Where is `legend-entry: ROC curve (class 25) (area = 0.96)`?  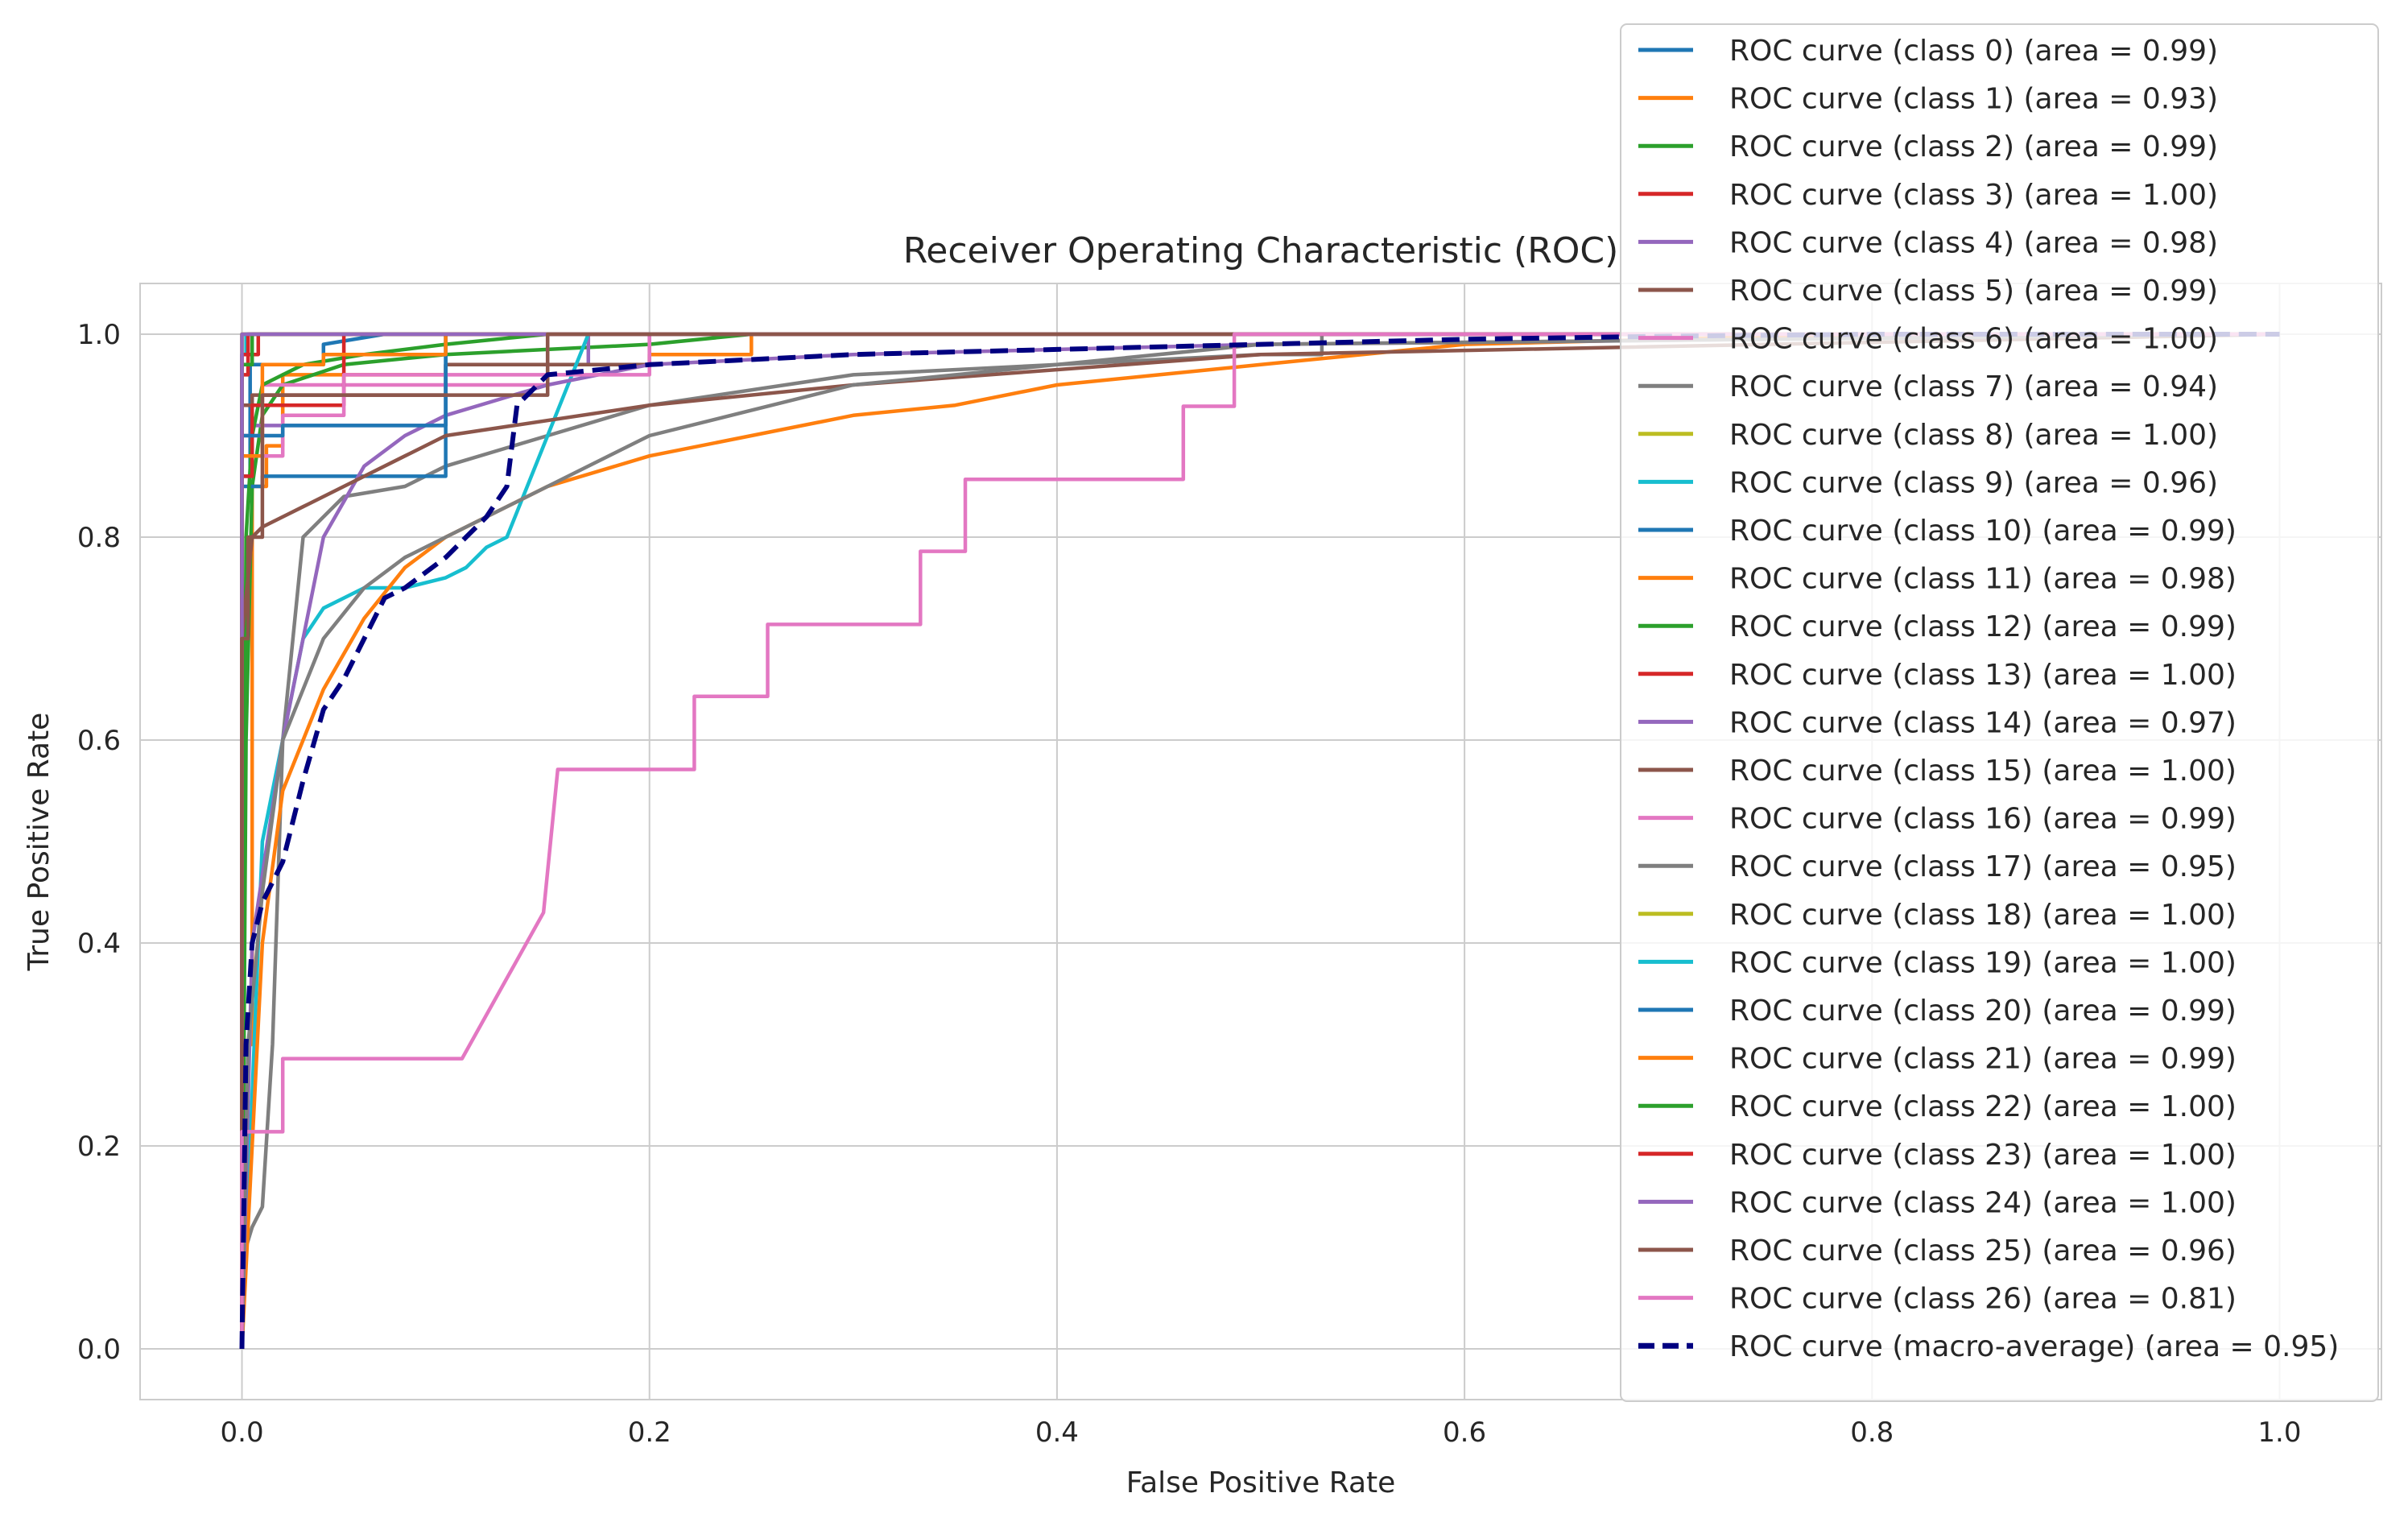 legend-entry: ROC curve (class 25) (area = 0.96) is located at coordinates (1983, 1251).